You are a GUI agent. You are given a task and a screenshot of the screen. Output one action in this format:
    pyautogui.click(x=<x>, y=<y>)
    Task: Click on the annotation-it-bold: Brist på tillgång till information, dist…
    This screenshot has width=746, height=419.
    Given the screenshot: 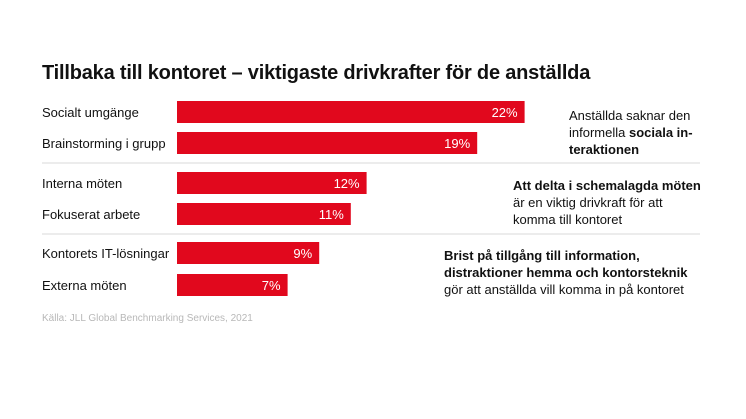 What is the action you would take?
    pyautogui.click(x=566, y=264)
    